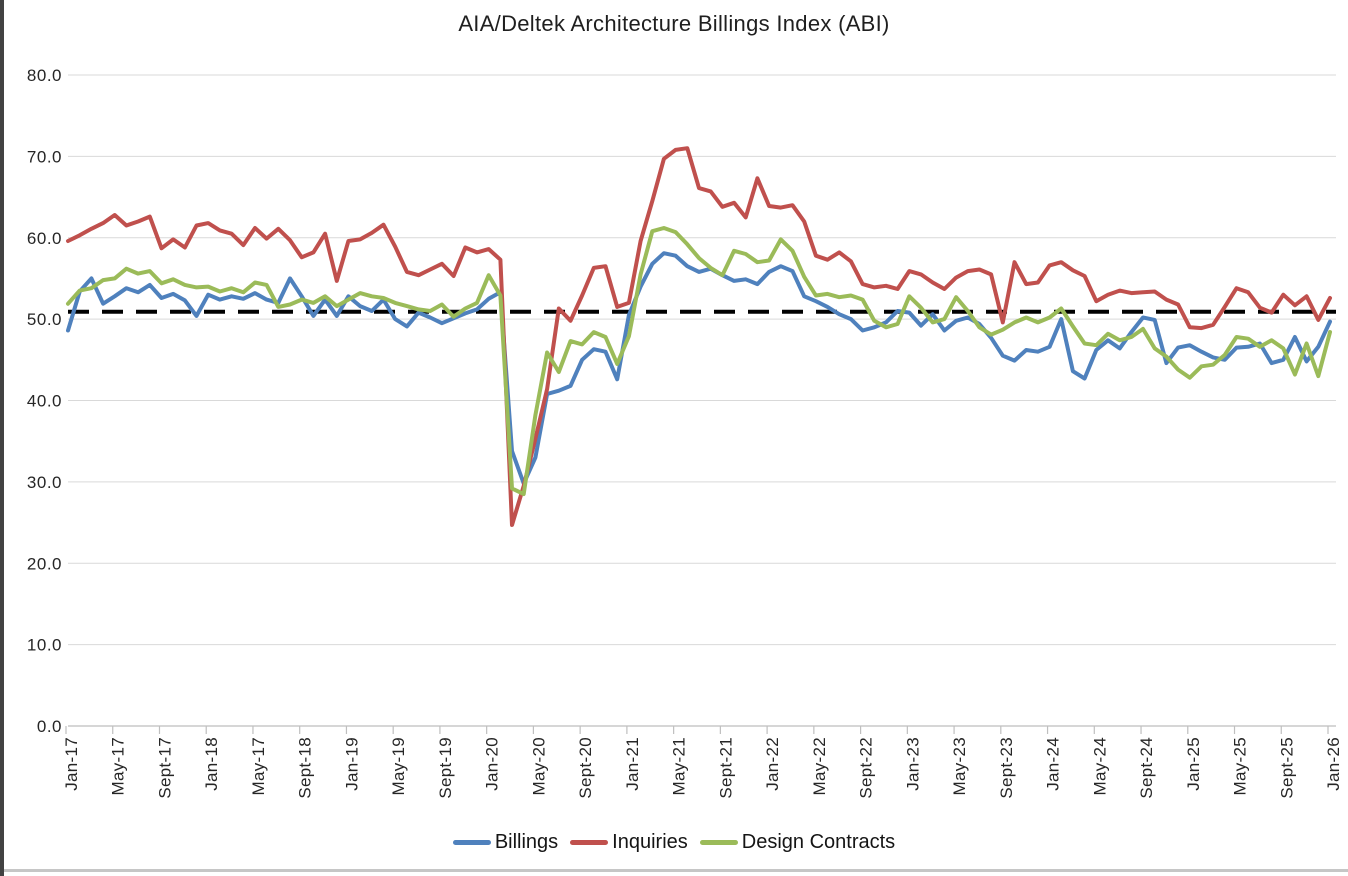 This screenshot has height=876, width=1348. Describe the element at coordinates (44, 156) in the screenshot. I see `y-axis-label: 70.0` at that location.